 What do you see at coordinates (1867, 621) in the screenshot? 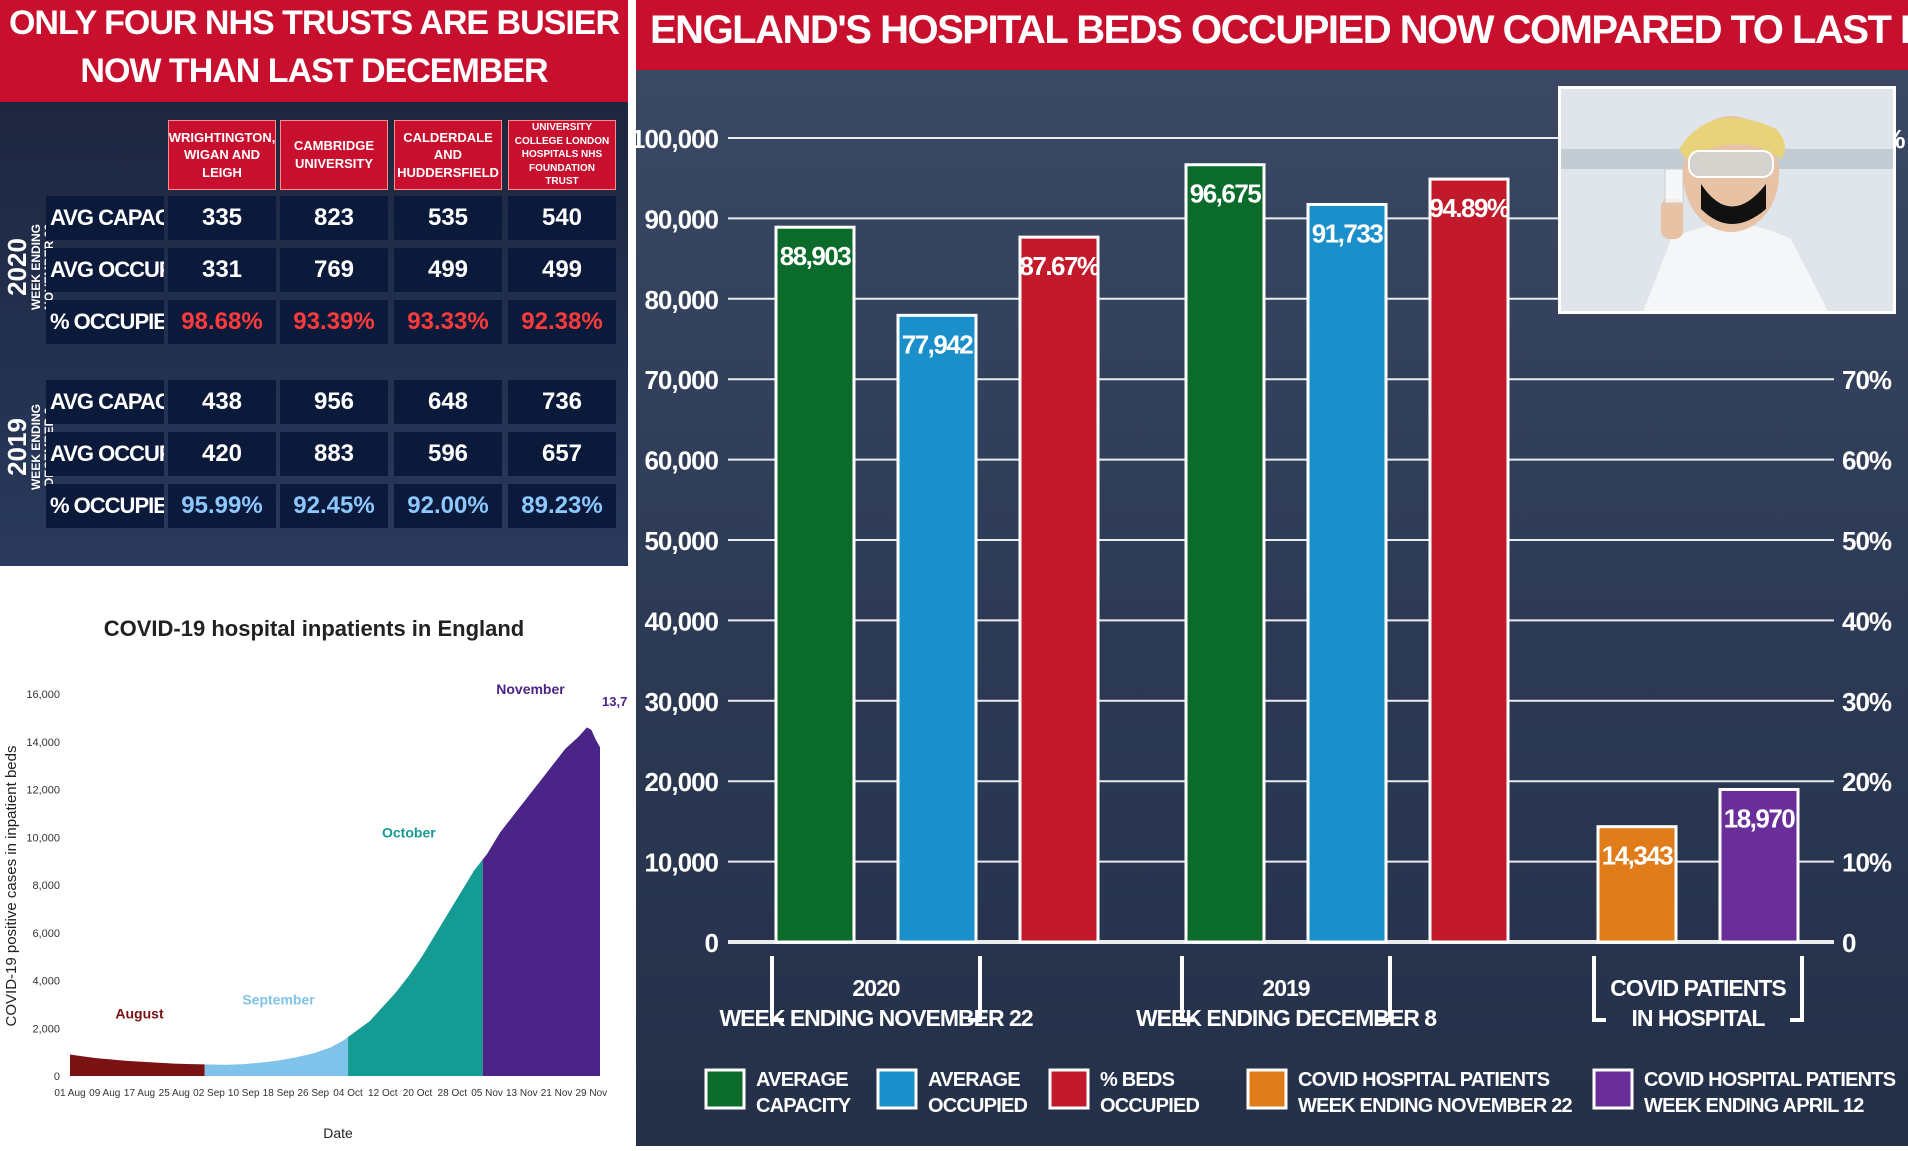
I see `beds-ytick-right: 40%` at bounding box center [1867, 621].